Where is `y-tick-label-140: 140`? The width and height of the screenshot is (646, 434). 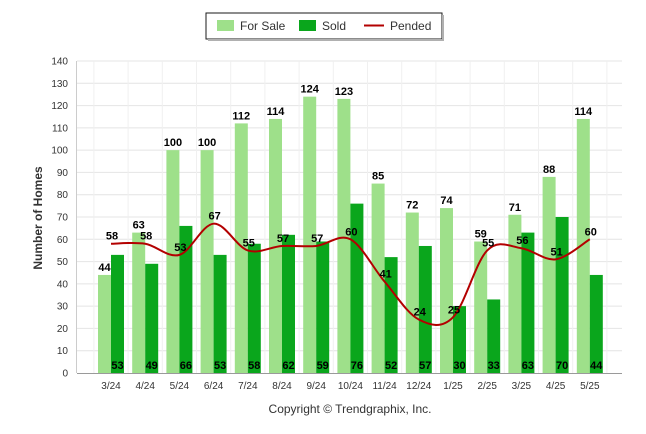 y-tick-label-140: 140 is located at coordinates (59, 62).